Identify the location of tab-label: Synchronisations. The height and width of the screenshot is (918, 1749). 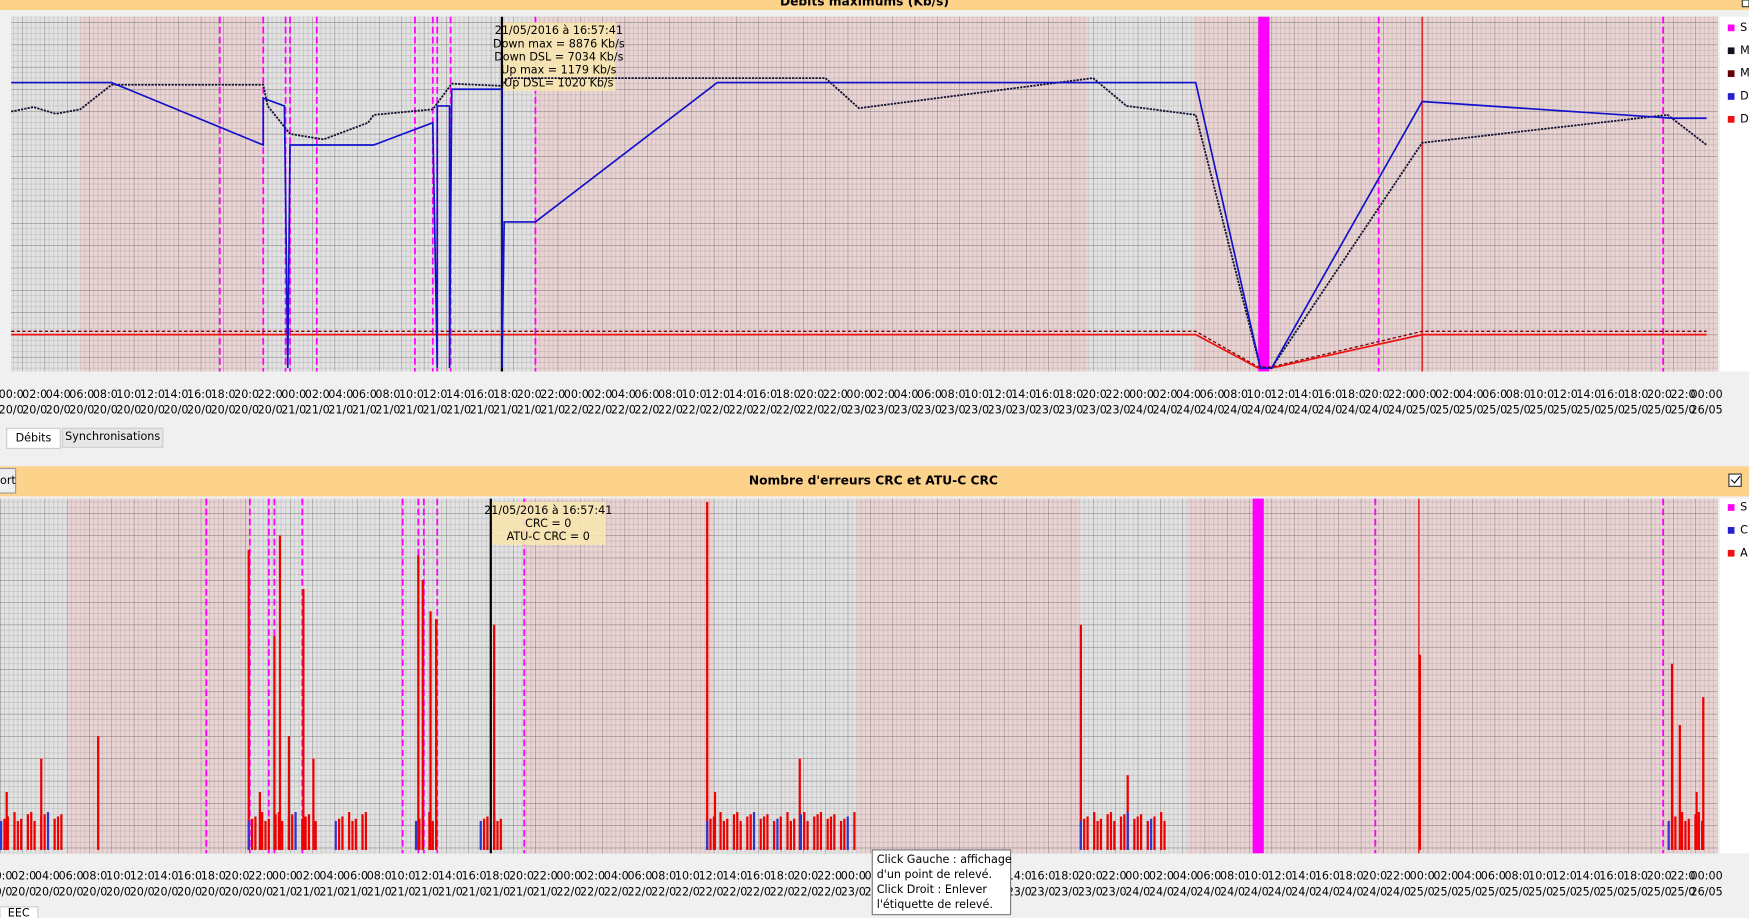
(112, 436).